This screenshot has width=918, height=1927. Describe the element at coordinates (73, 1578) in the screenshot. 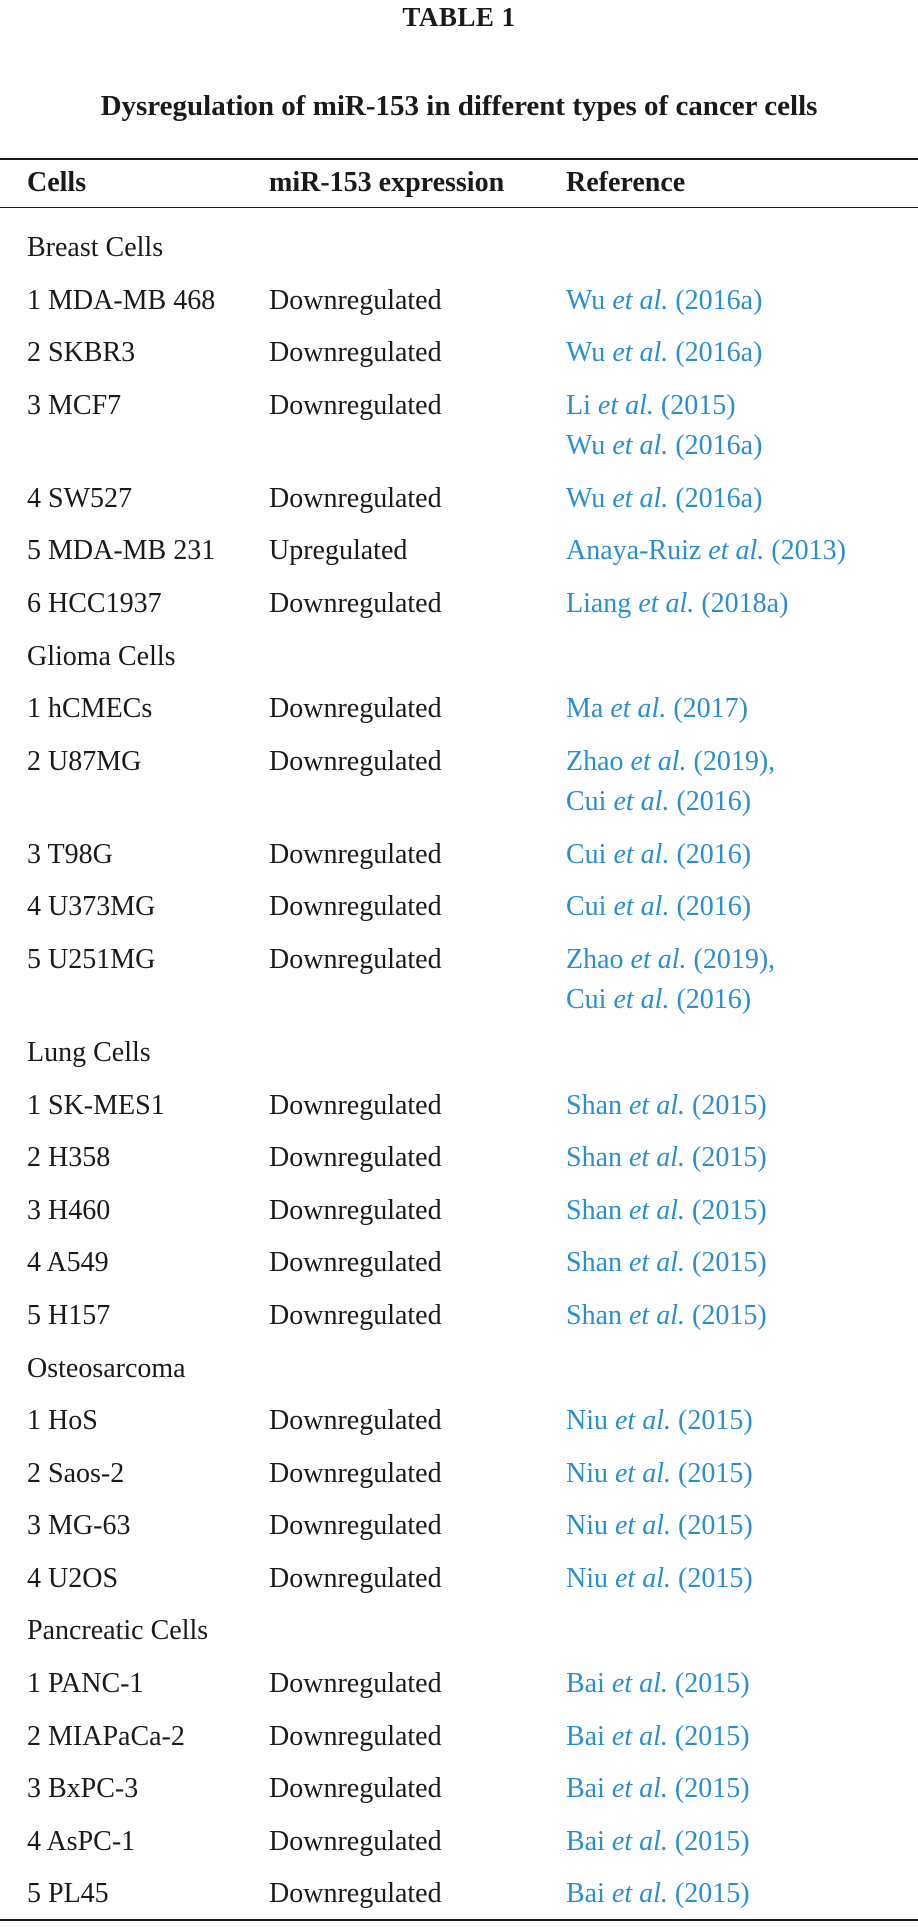

I see `cell-line: 4 U2OS` at that location.